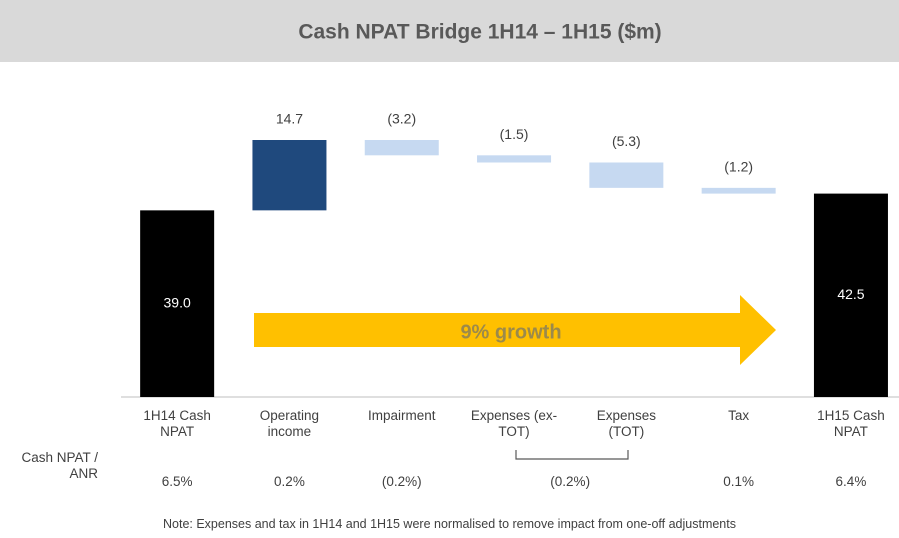 The width and height of the screenshot is (899, 538). Describe the element at coordinates (401, 119) in the screenshot. I see `value-label: (3.2)` at that location.